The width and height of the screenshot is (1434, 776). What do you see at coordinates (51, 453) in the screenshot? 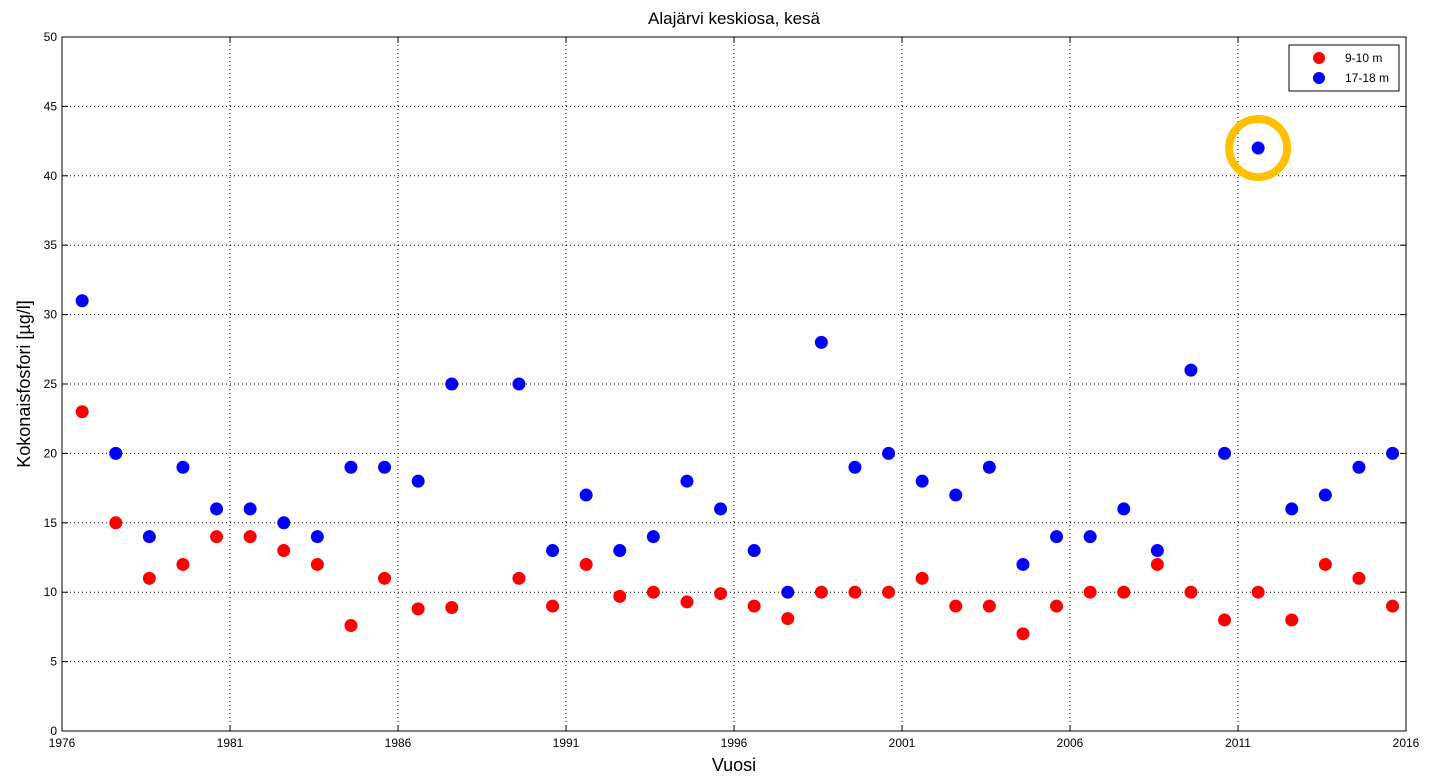
I see `y-tick-label: 20` at bounding box center [51, 453].